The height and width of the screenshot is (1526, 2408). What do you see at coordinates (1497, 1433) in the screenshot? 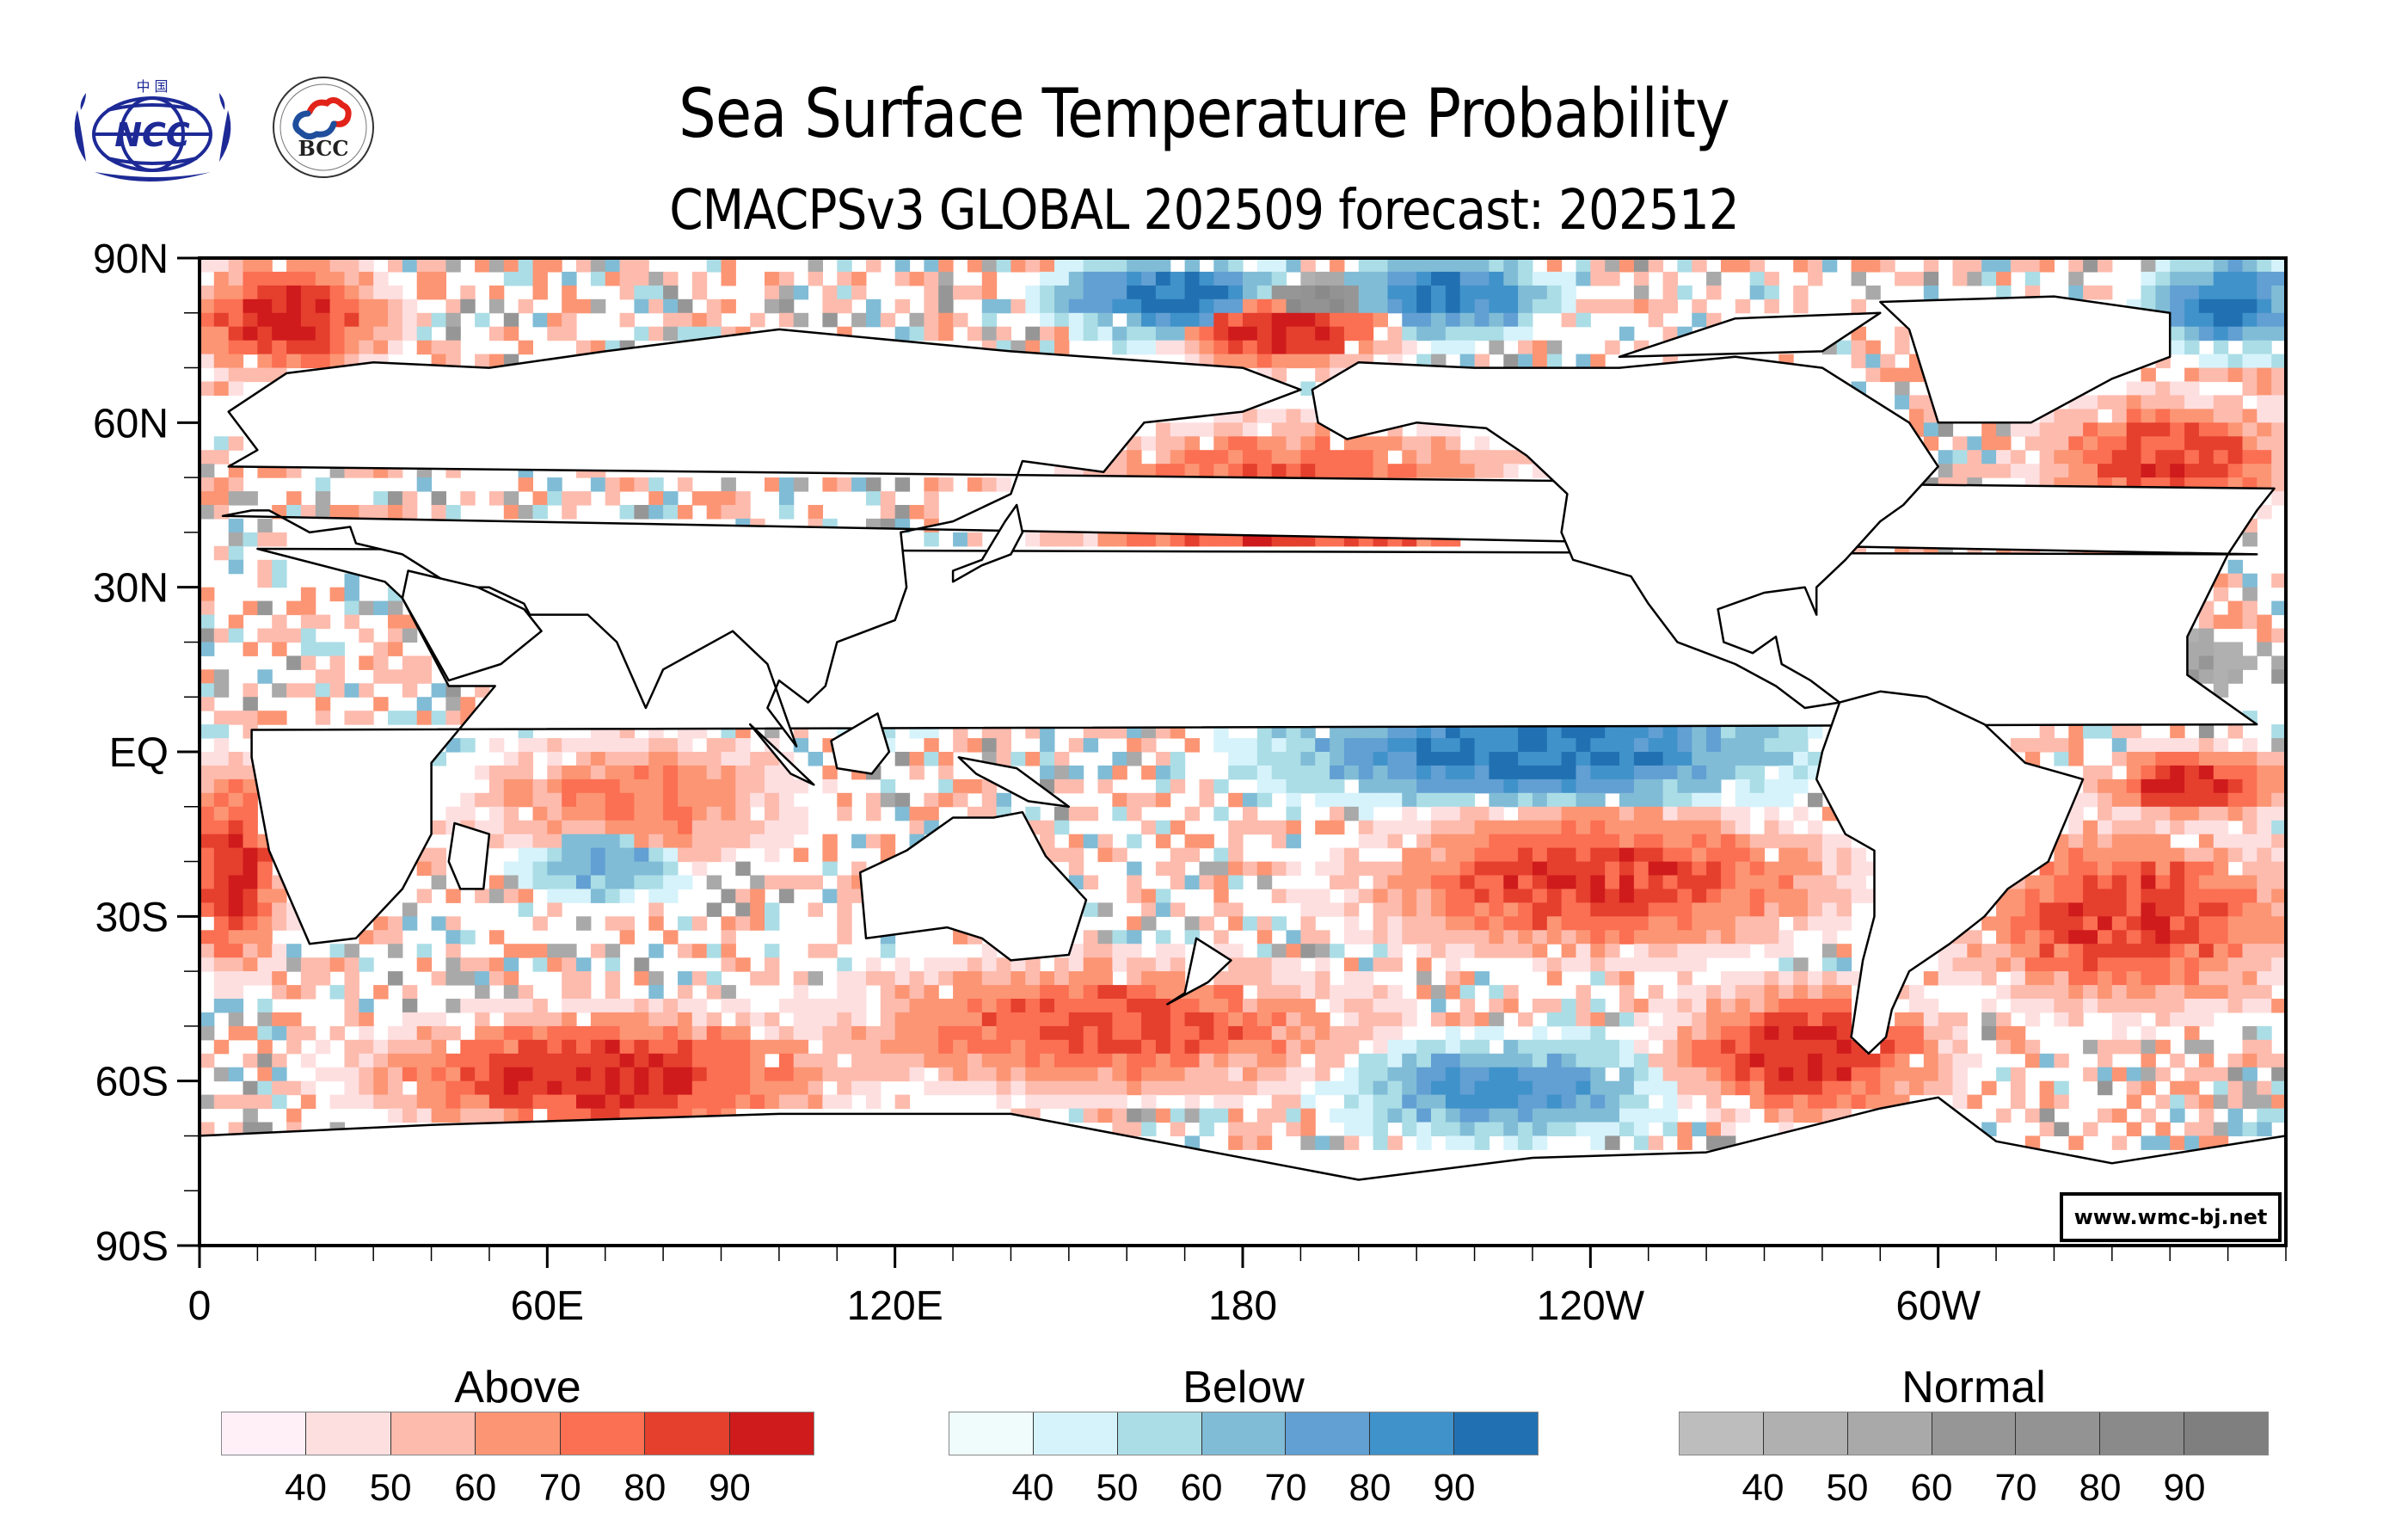
I see `legend-color-box` at bounding box center [1497, 1433].